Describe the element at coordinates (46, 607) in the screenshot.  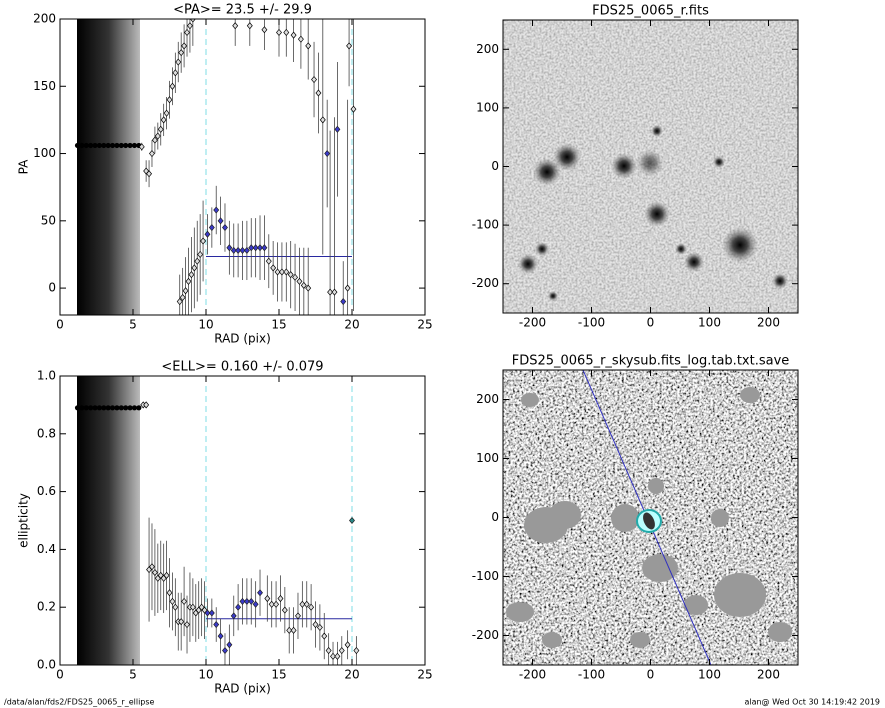
I see `y-tick-label: 0.2` at that location.